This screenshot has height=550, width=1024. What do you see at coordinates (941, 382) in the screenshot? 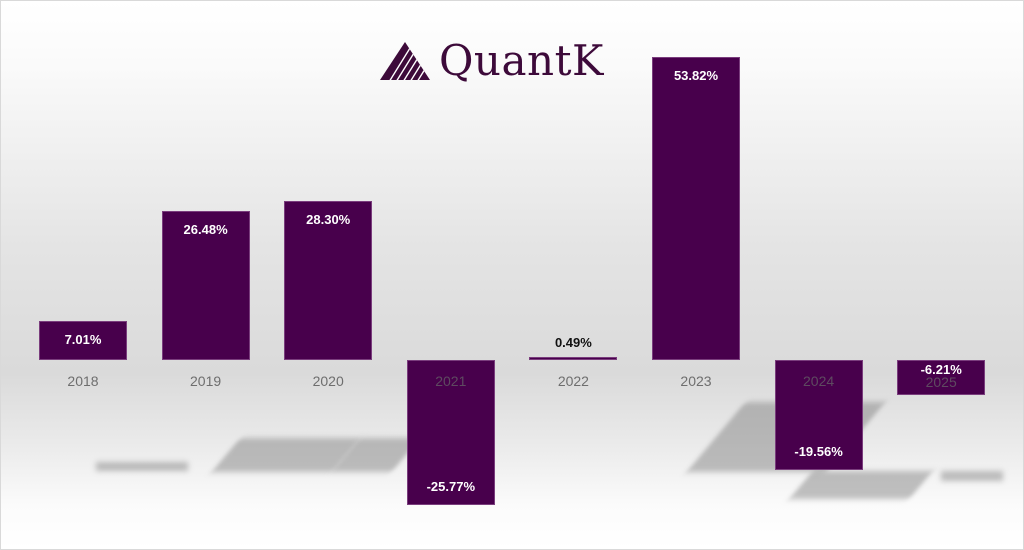
I see `category-label: 2025` at bounding box center [941, 382].